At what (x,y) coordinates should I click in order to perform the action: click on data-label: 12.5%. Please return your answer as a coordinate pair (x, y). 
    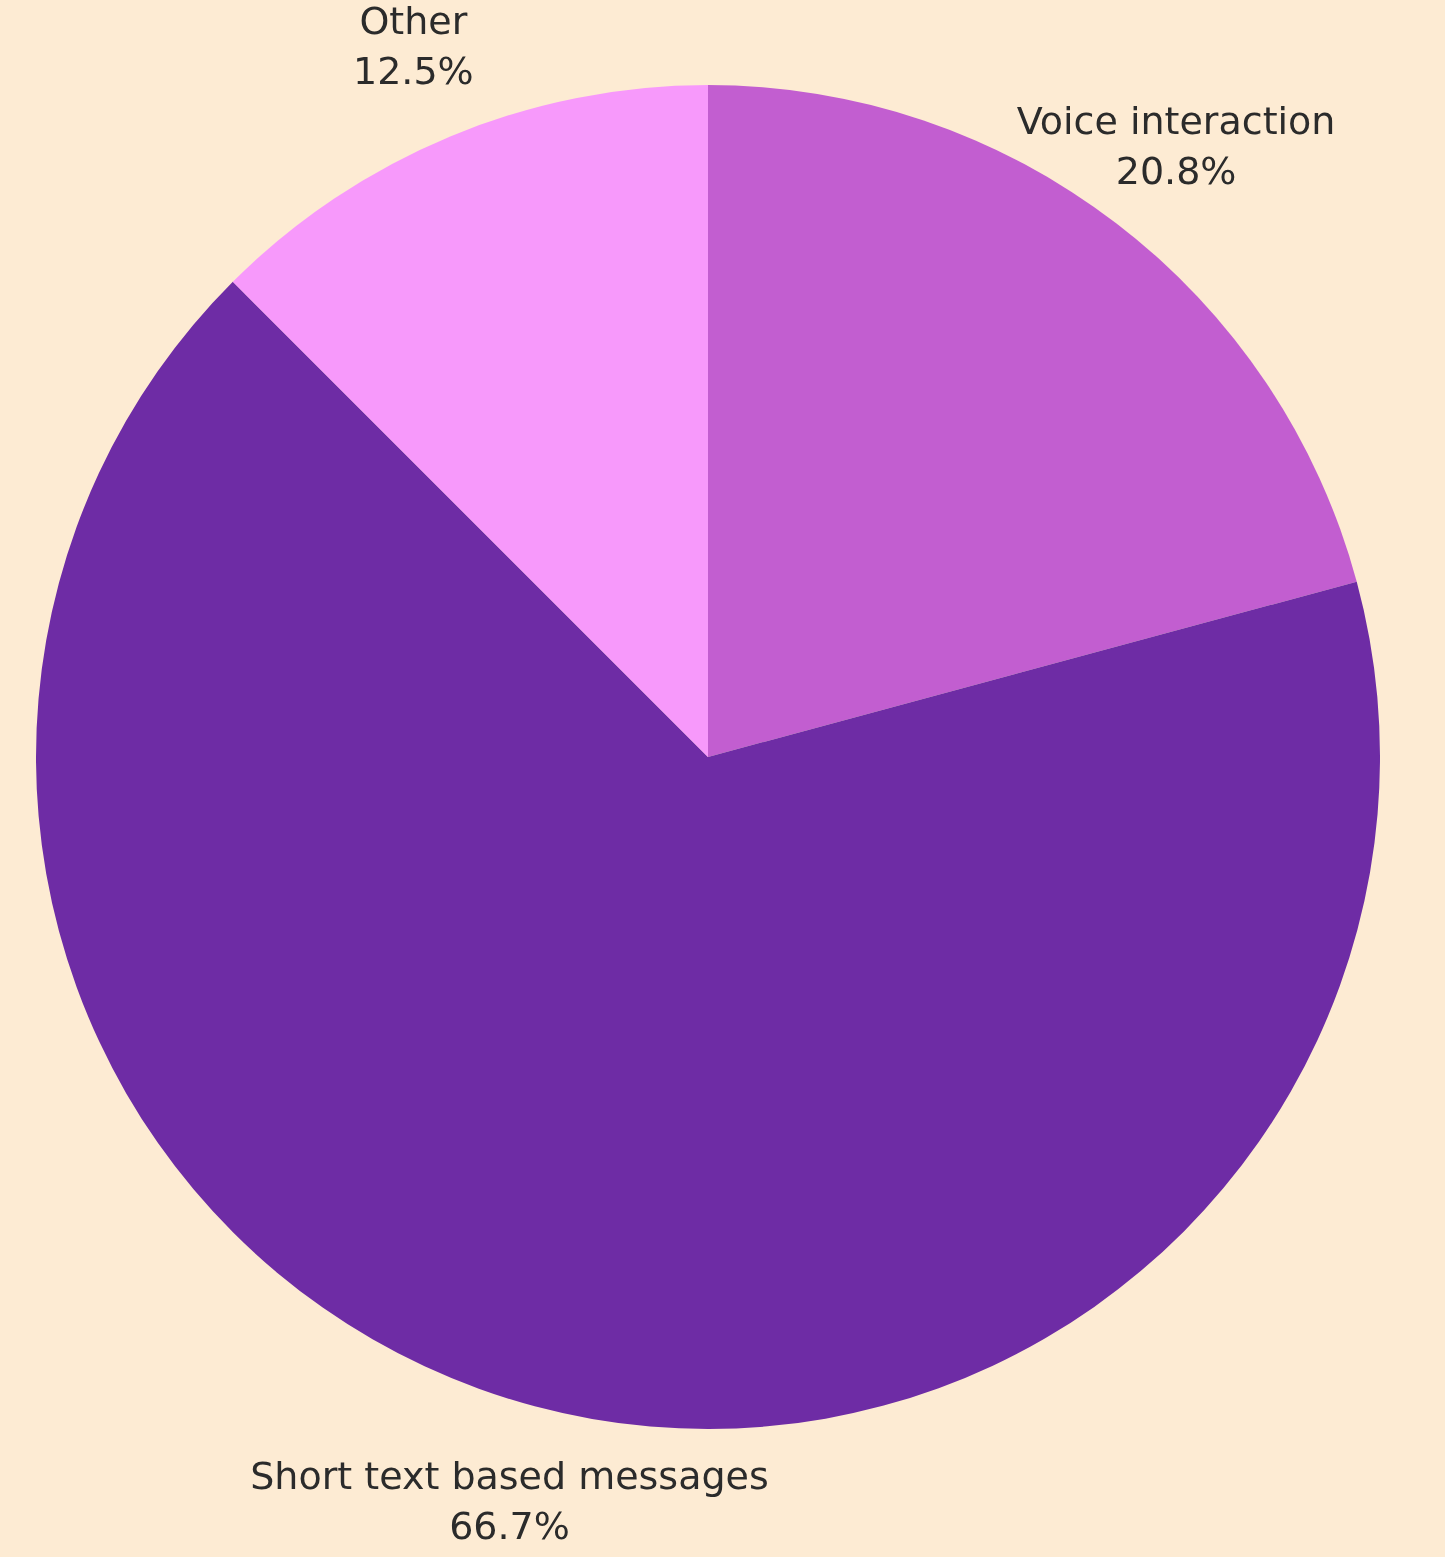
    Looking at the image, I should click on (413, 70).